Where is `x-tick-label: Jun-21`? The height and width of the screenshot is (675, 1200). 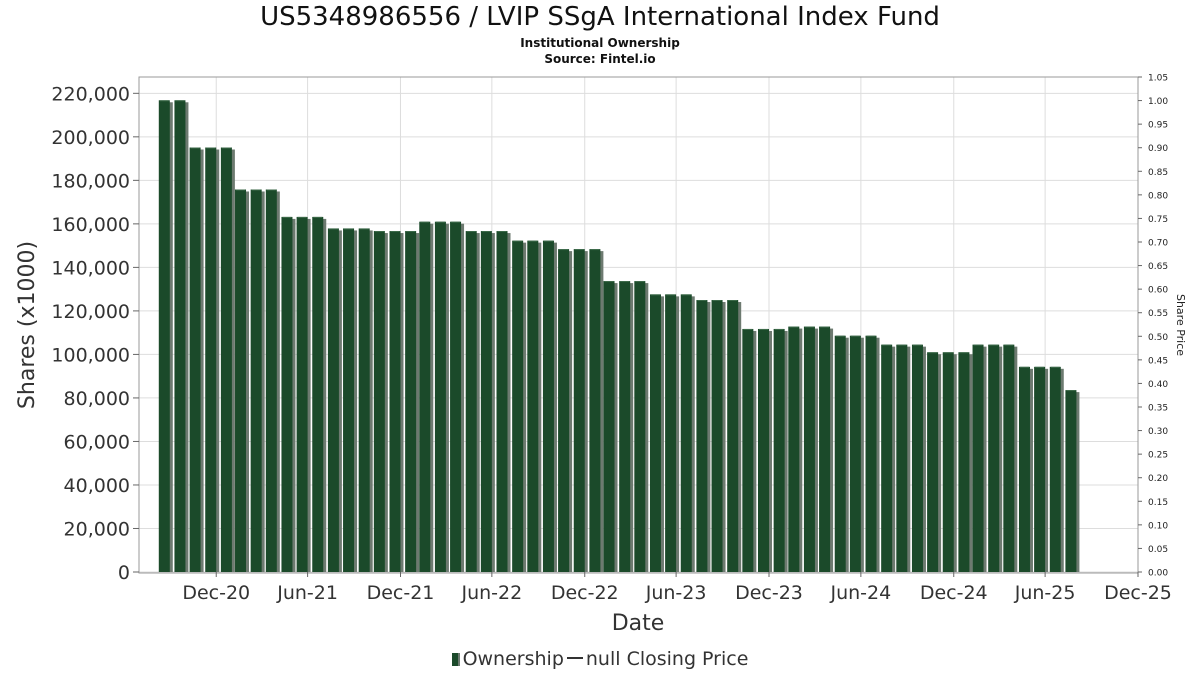 x-tick-label: Jun-21 is located at coordinates (307, 593).